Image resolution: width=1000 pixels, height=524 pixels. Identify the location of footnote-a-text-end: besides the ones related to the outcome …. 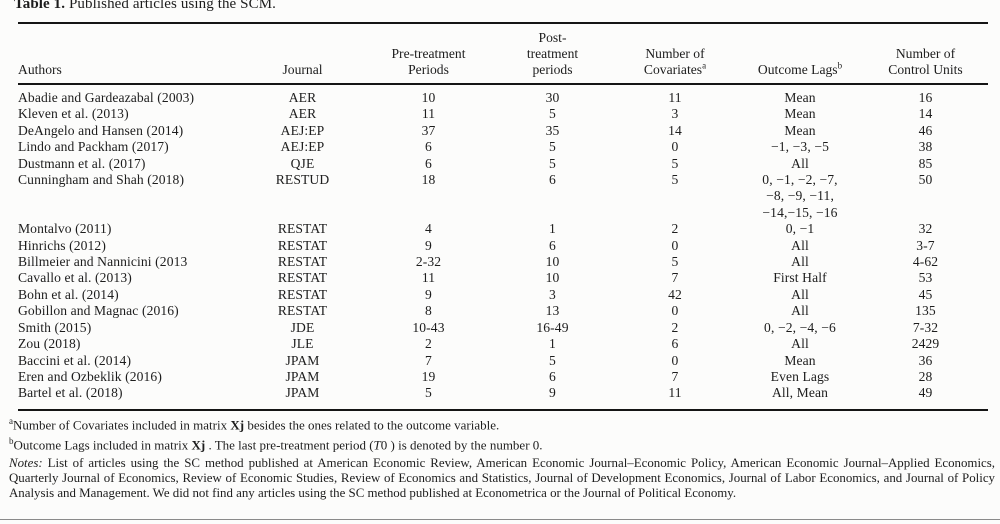
(372, 425).